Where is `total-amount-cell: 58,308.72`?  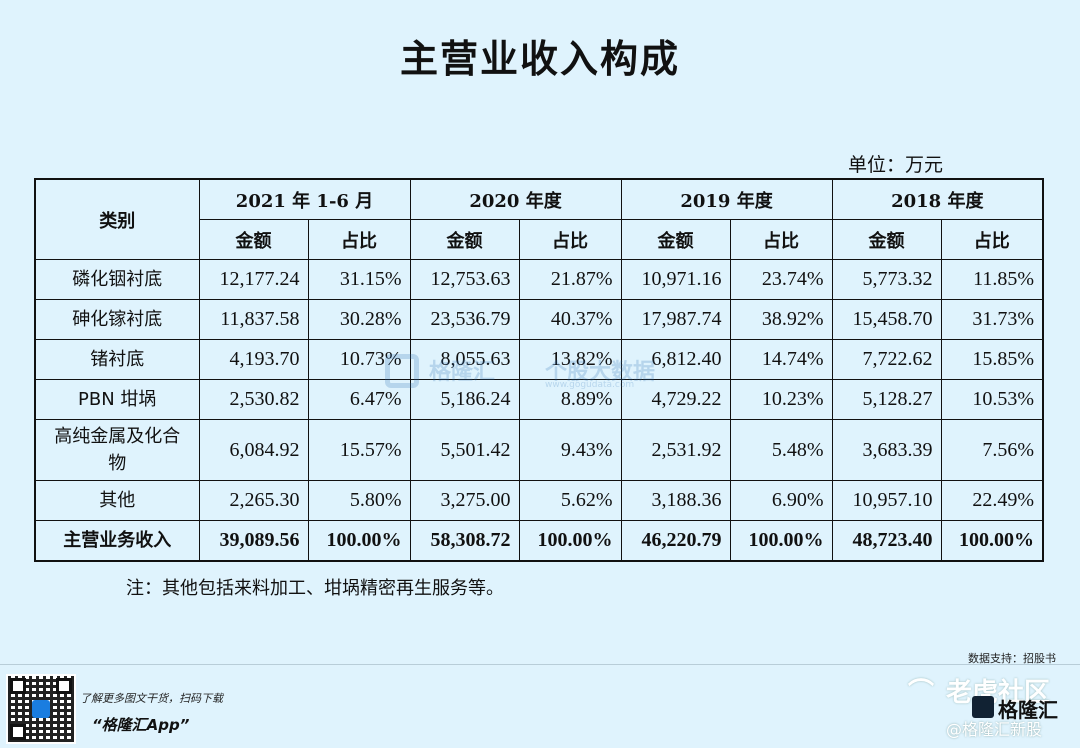
total-amount-cell: 58,308.72 is located at coordinates (464, 541).